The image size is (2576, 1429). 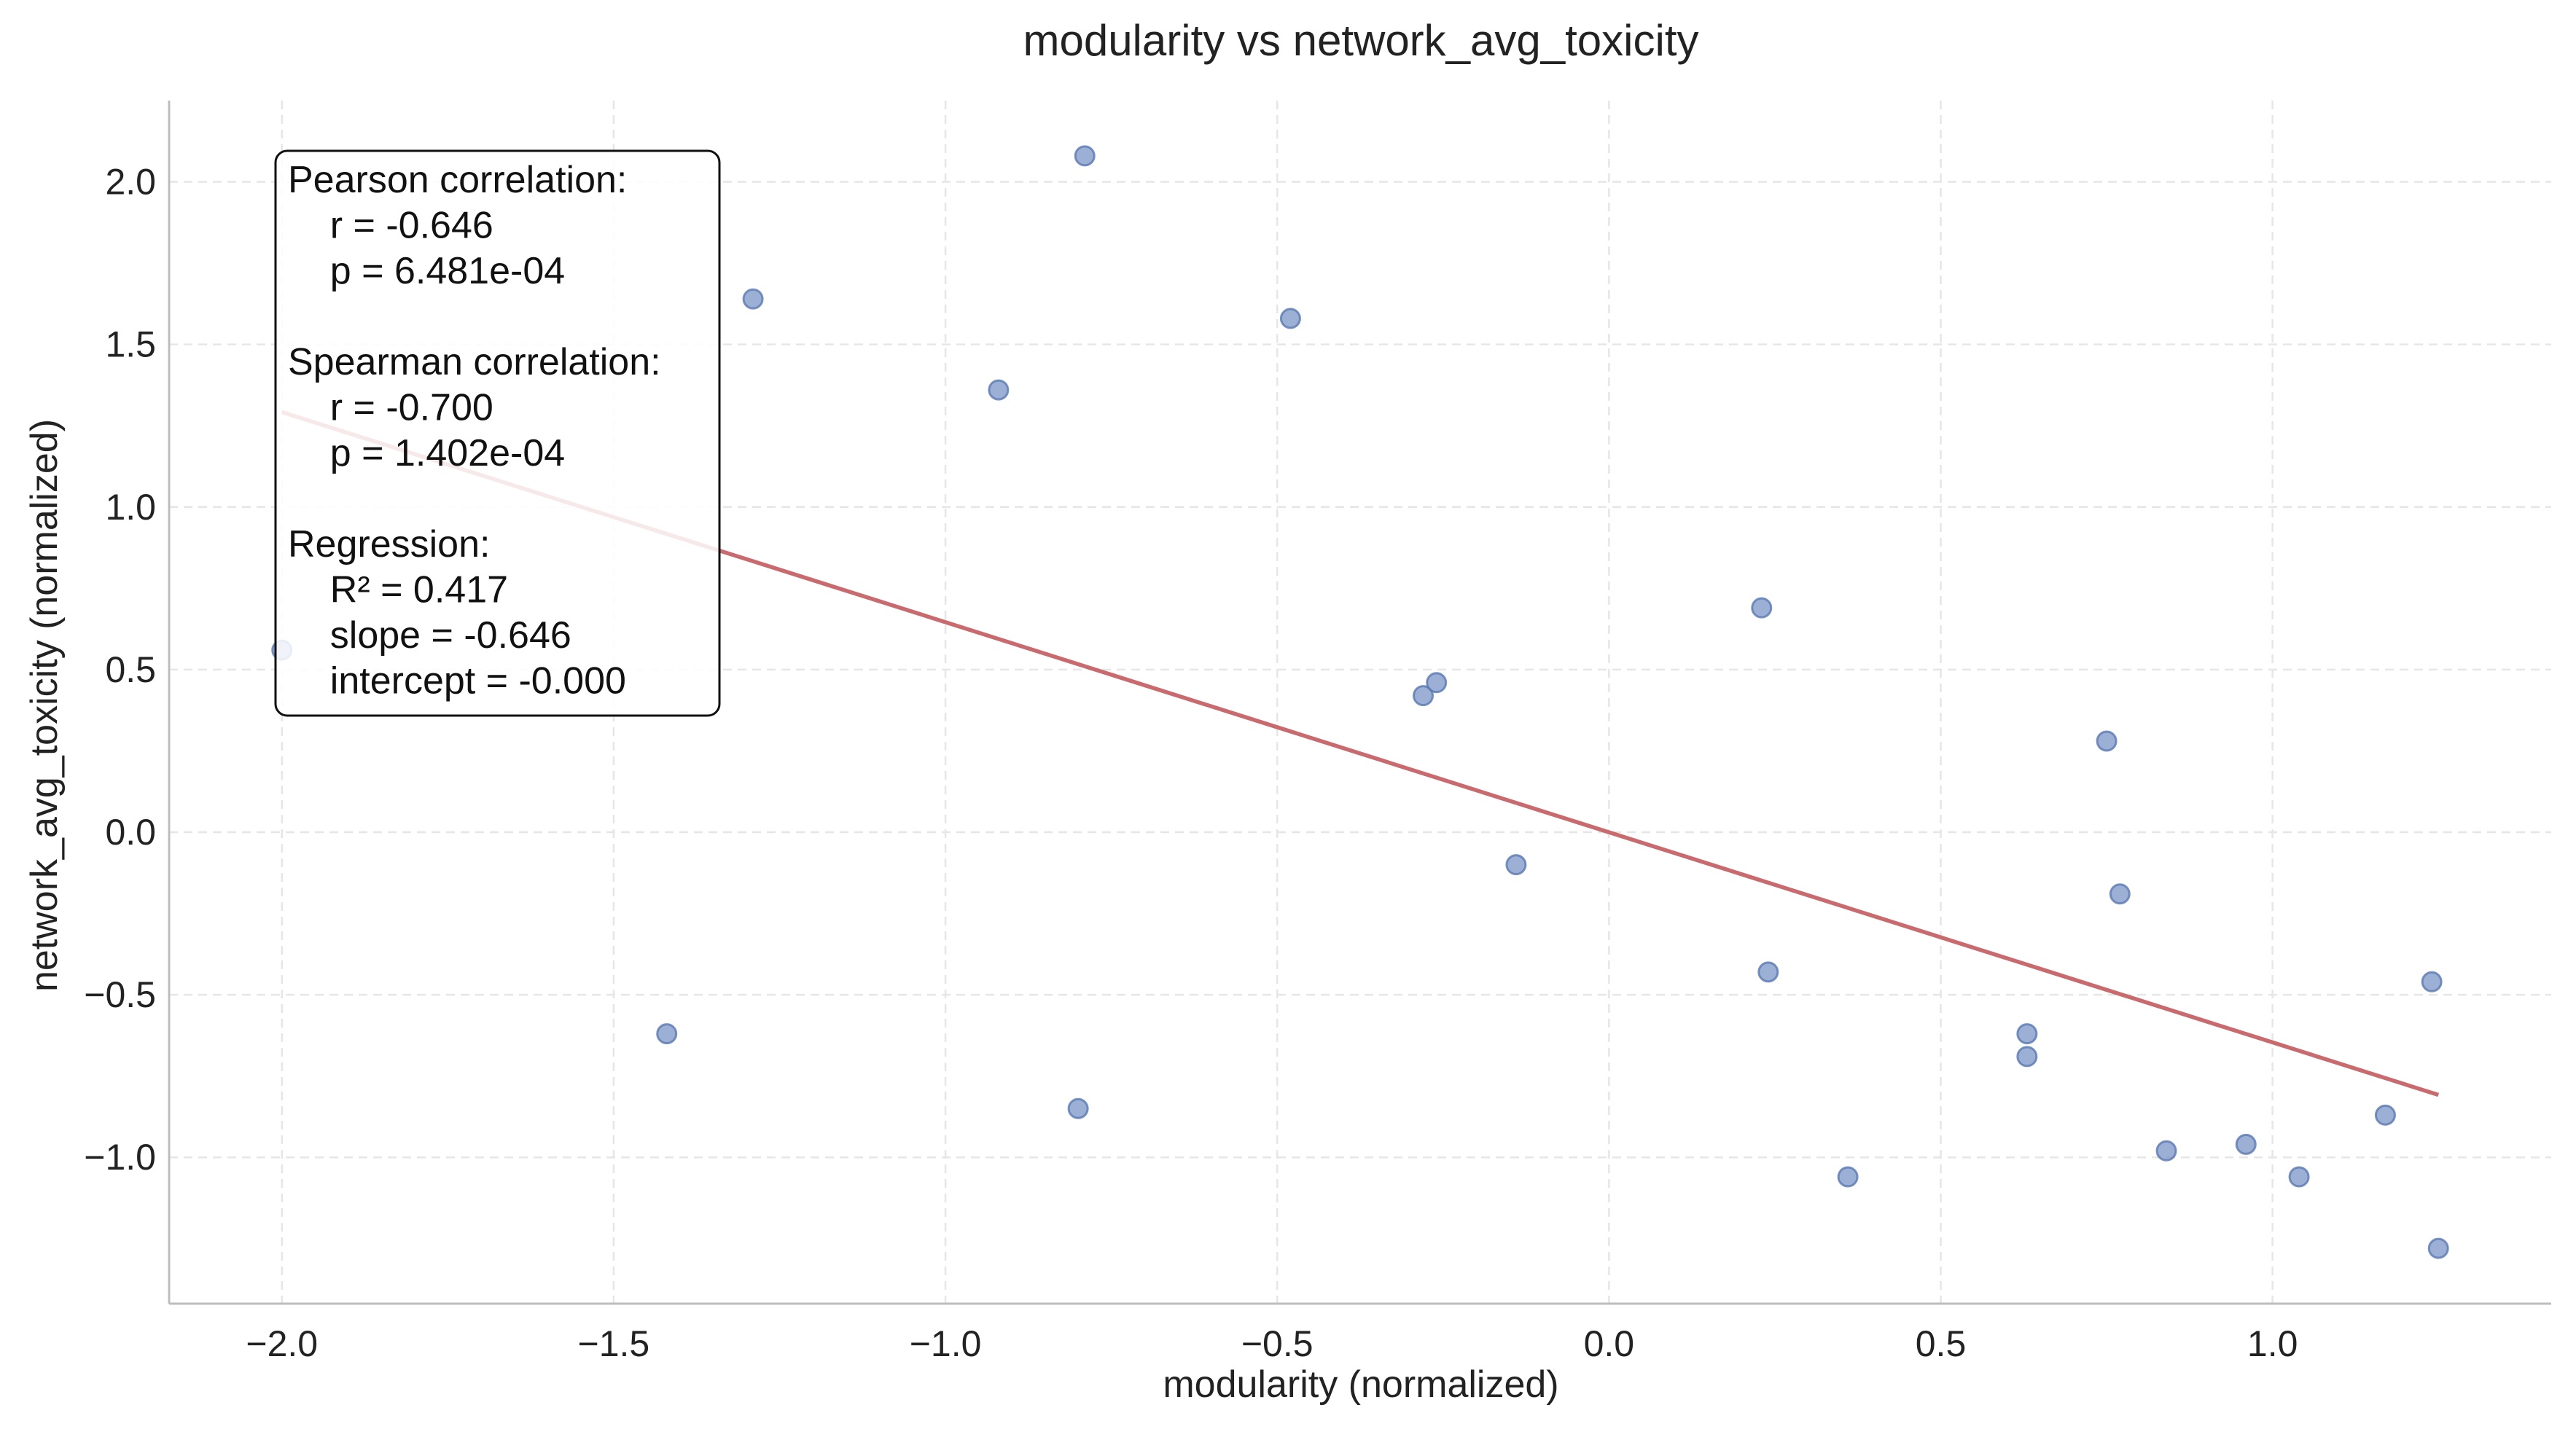 What do you see at coordinates (946, 1343) in the screenshot?
I see `x-tick-label: −1.0` at bounding box center [946, 1343].